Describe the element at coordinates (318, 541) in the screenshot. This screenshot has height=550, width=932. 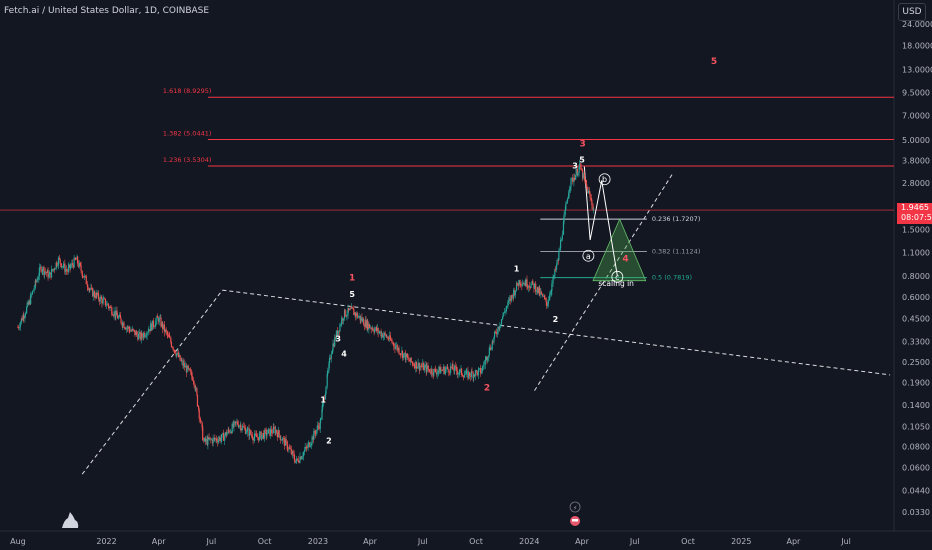
I see `x-tick-label: 2023` at that location.